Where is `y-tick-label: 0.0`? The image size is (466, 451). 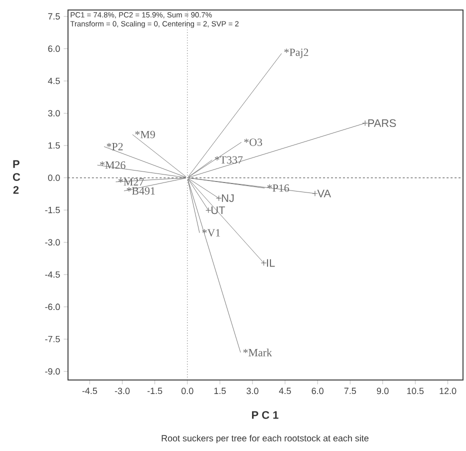 y-tick-label: 0.0 is located at coordinates (54, 177).